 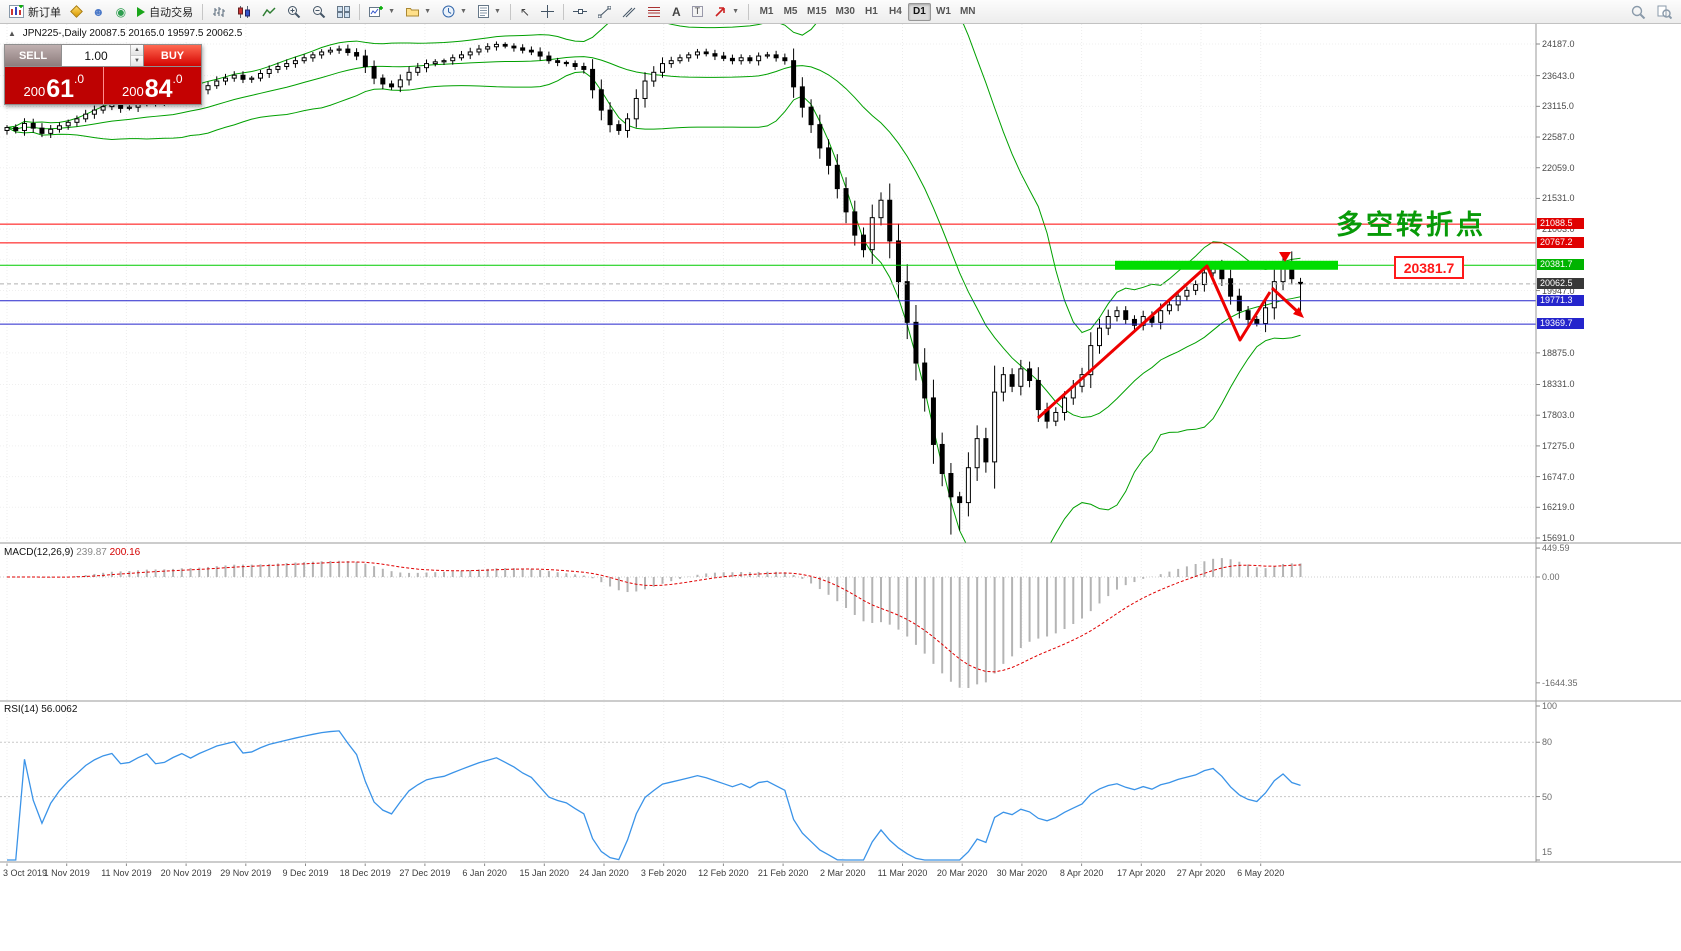 I want to click on price-axis-label: 18331.0, so click(x=1558, y=384).